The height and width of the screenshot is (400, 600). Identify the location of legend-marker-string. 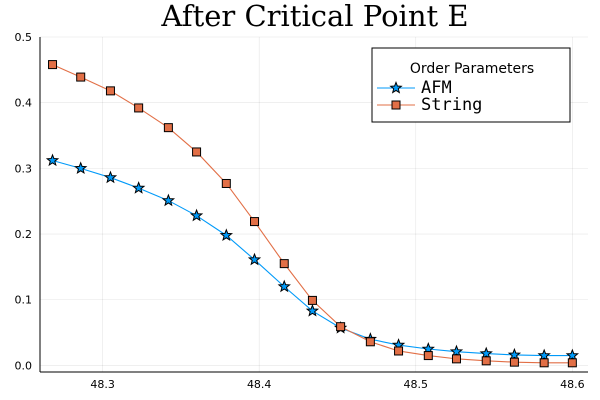
(396, 105).